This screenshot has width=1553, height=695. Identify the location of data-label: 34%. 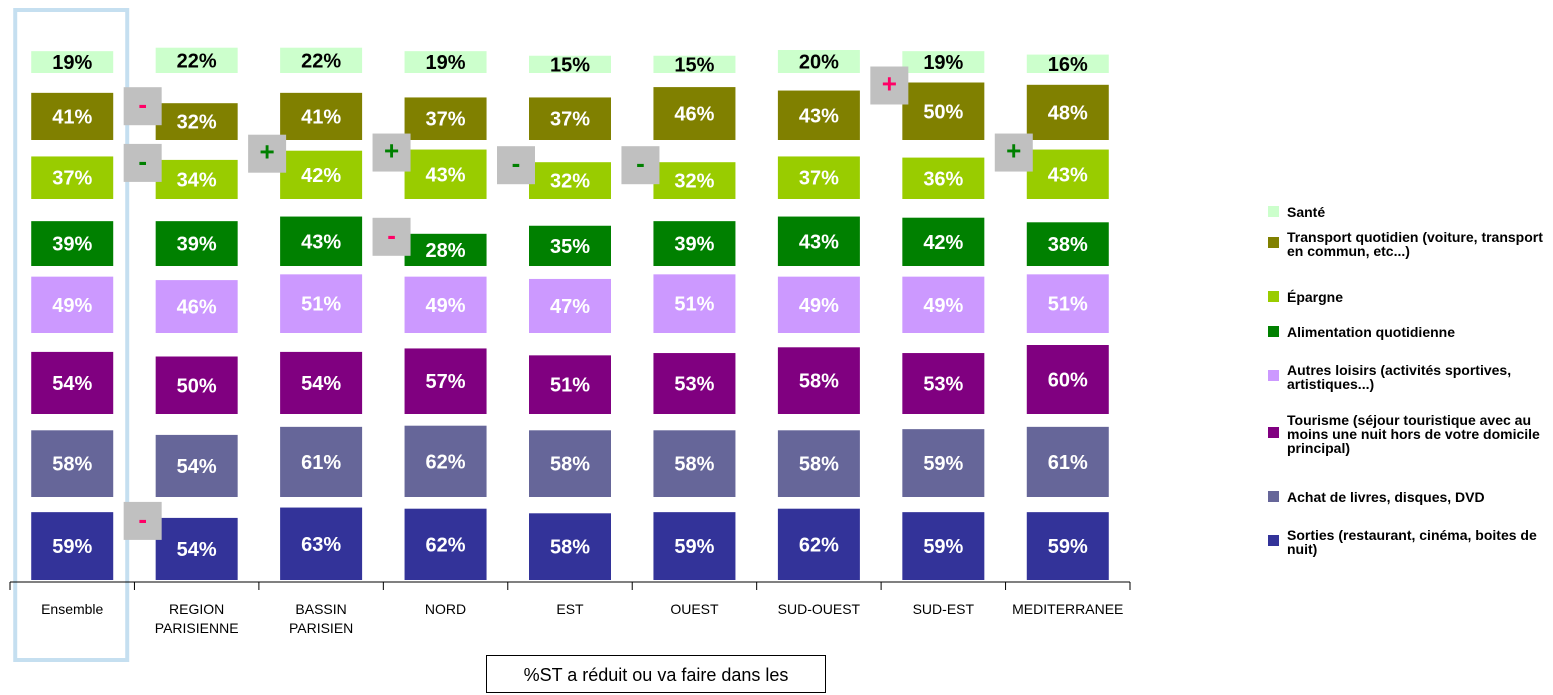
(197, 180).